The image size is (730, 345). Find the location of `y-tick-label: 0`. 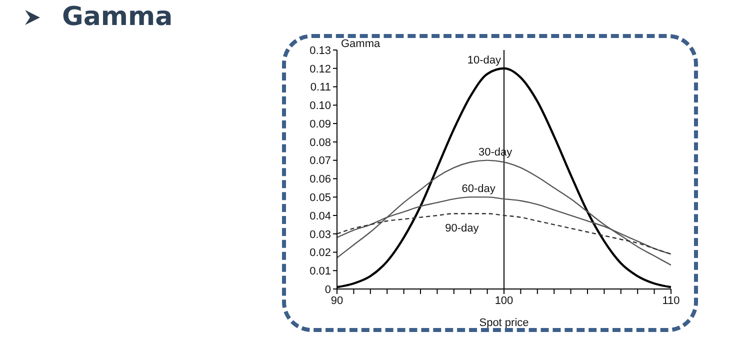

y-tick-label: 0 is located at coordinates (327, 290).